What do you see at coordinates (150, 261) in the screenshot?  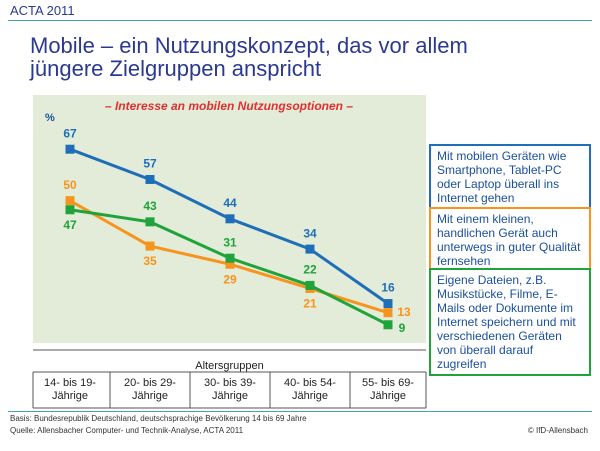 I see `data-label: 35` at bounding box center [150, 261].